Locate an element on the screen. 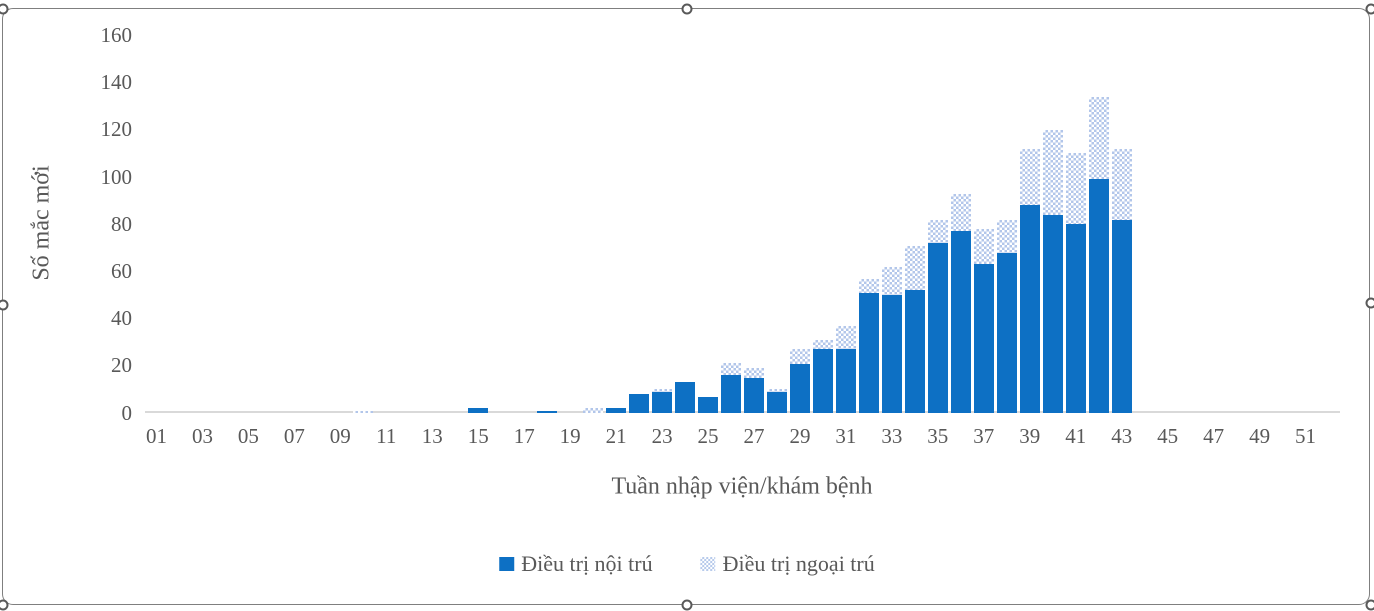 This screenshot has height=611, width=1374. x-axis-tick-label: 13 is located at coordinates (432, 436).